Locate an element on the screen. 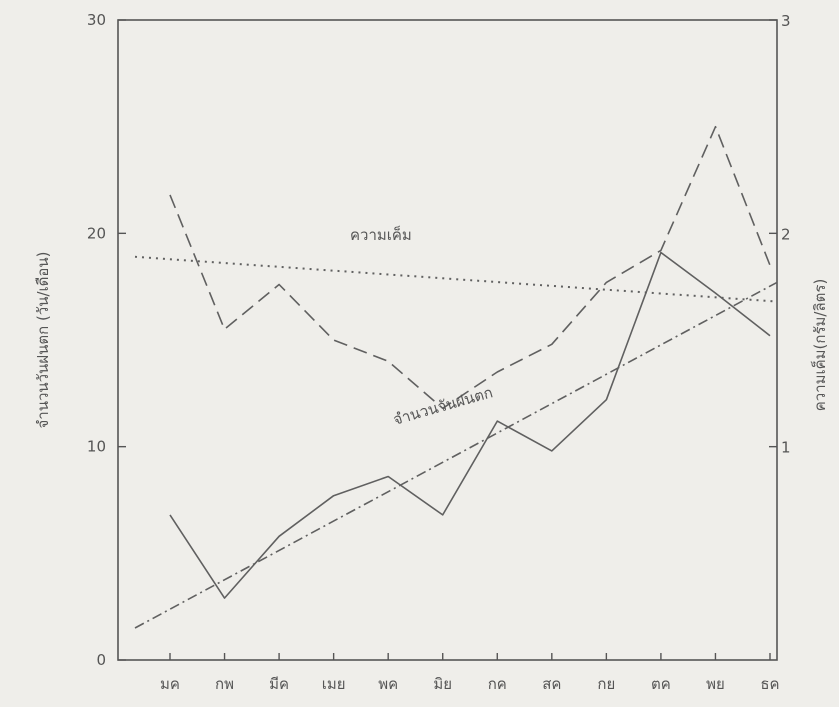  y-axis-title-right: ความเค็ม(กรัม/ลิตร) is located at coordinates (819, 345).